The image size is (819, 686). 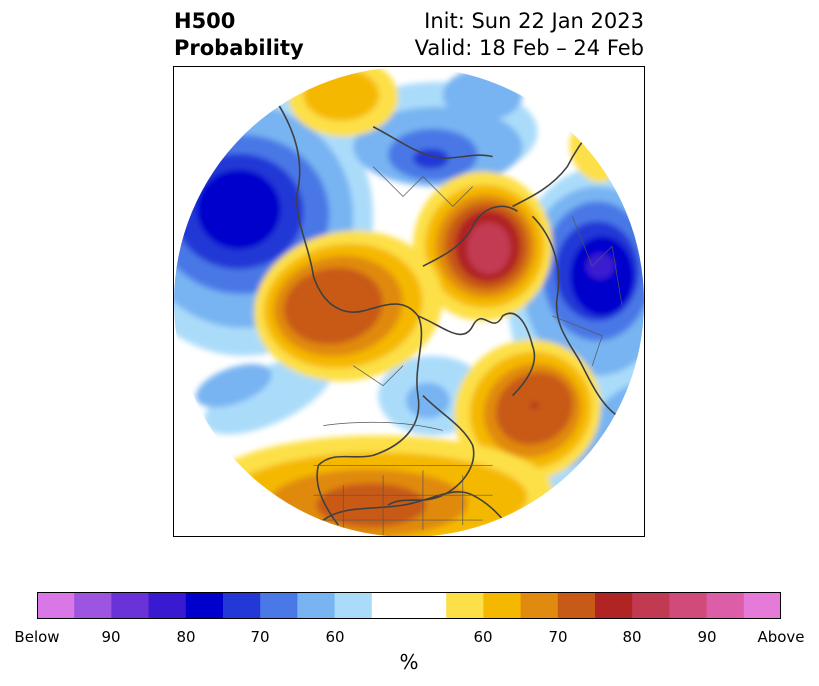 What do you see at coordinates (529, 48) in the screenshot?
I see `valid-range: Valid: 18 Feb – 24 Feb` at bounding box center [529, 48].